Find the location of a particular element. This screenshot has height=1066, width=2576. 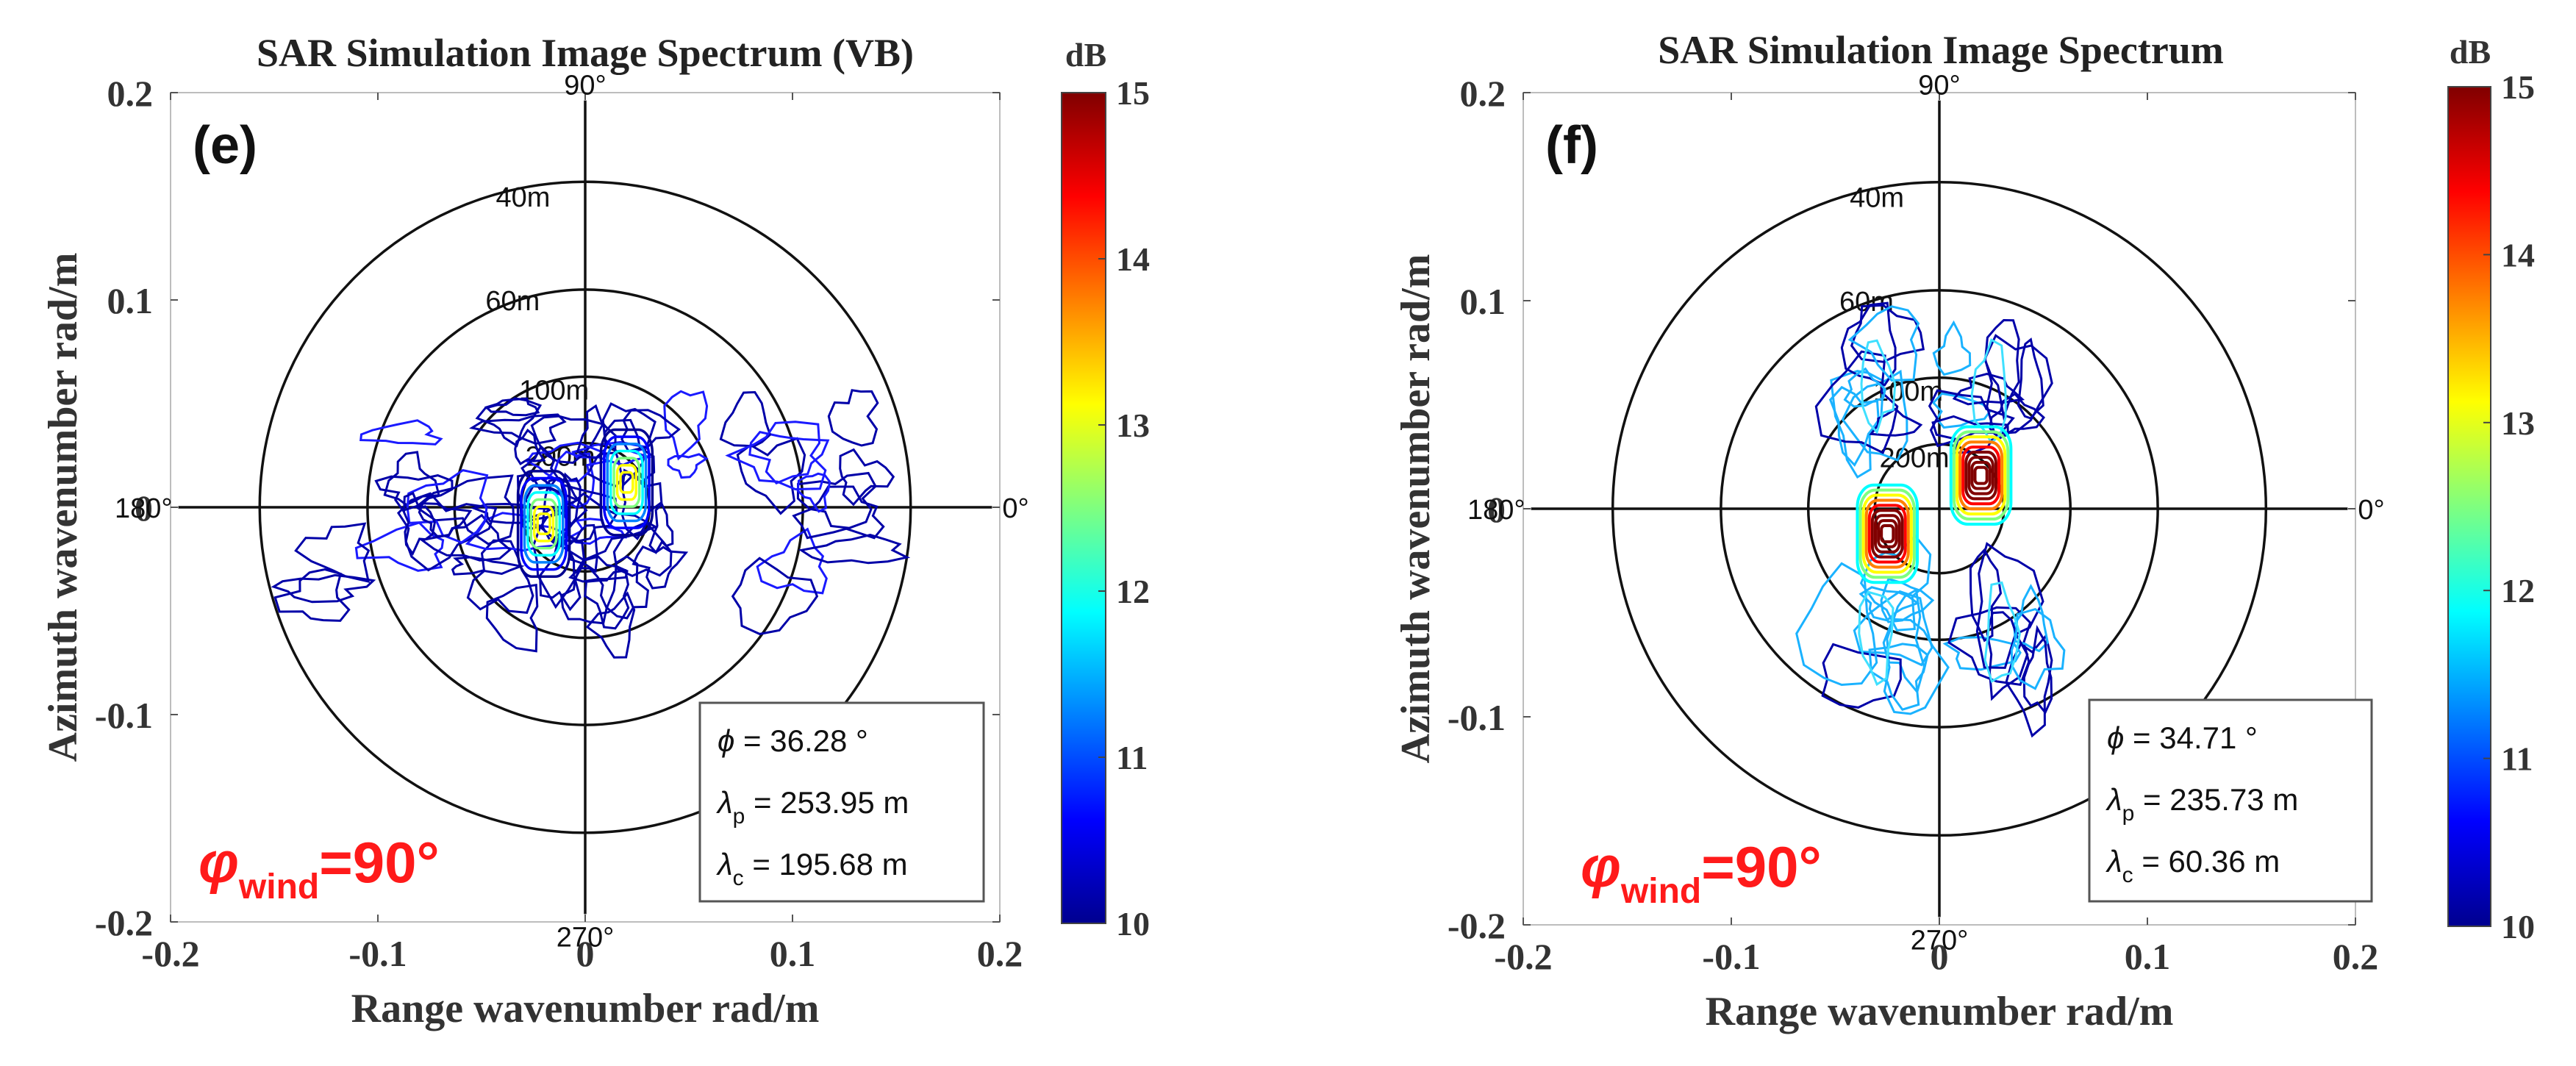

y-tick-label: 0.2 is located at coordinates (130, 93).